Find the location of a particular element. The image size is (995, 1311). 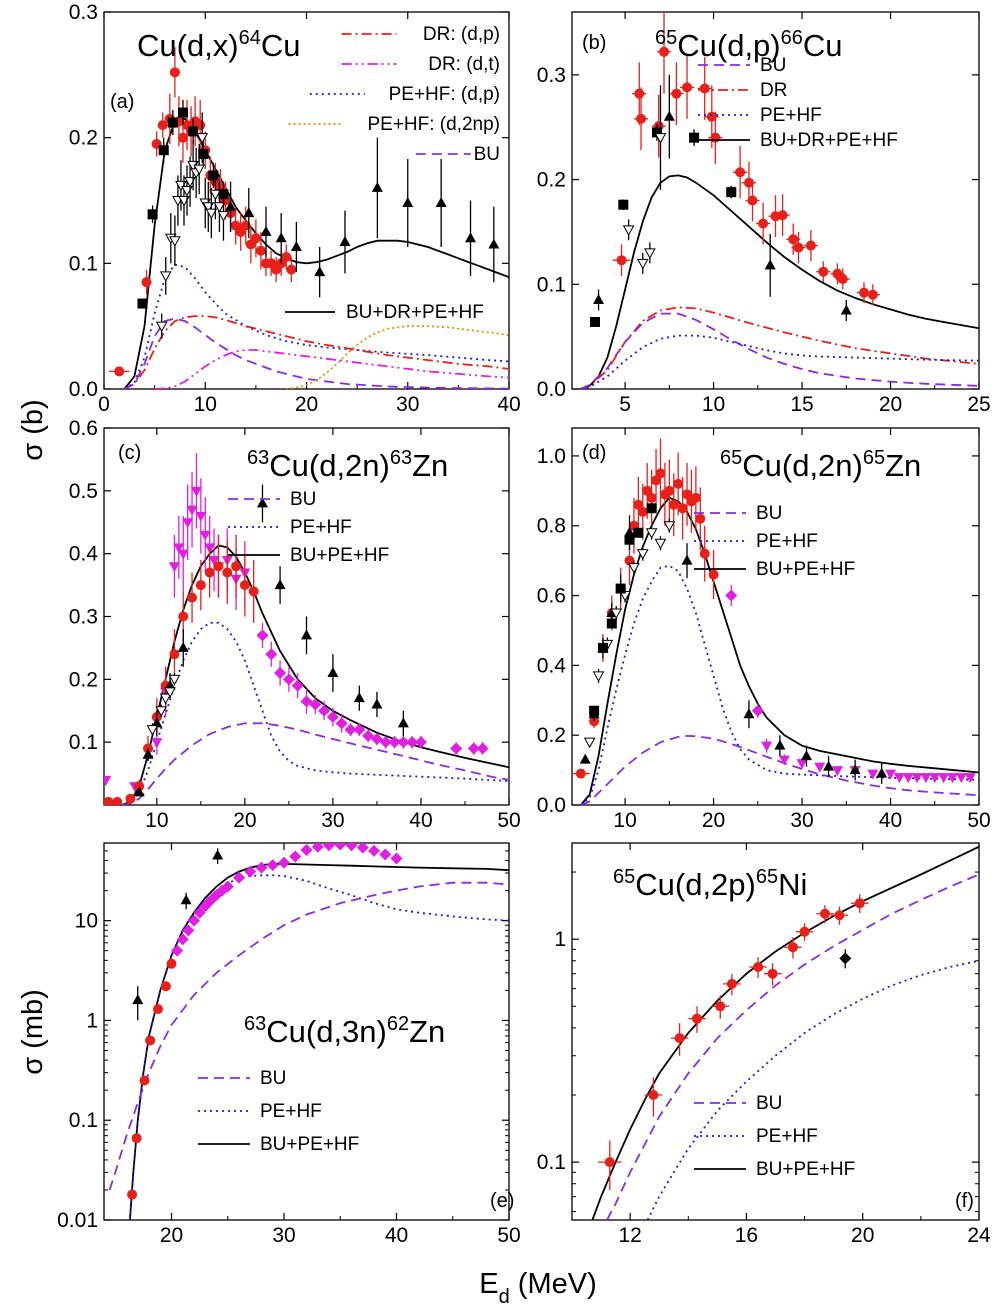

panel-e-legend-label: BU is located at coordinates (273, 1078).